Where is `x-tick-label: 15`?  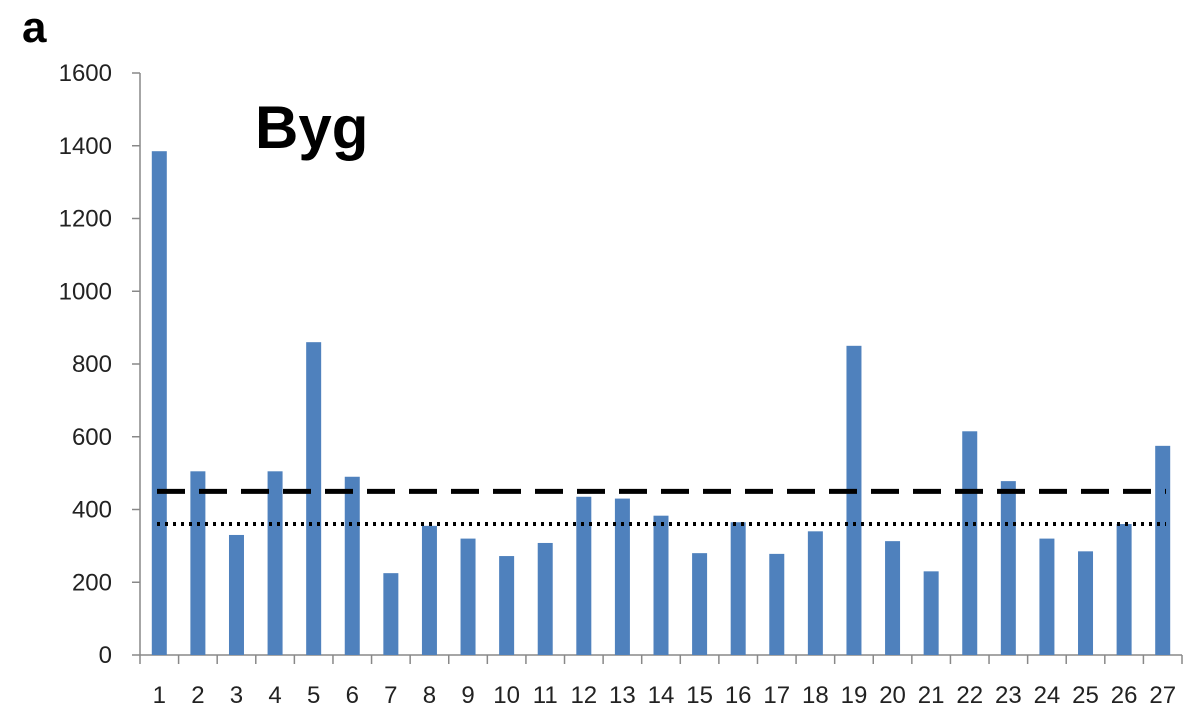
x-tick-label: 15 is located at coordinates (699, 695).